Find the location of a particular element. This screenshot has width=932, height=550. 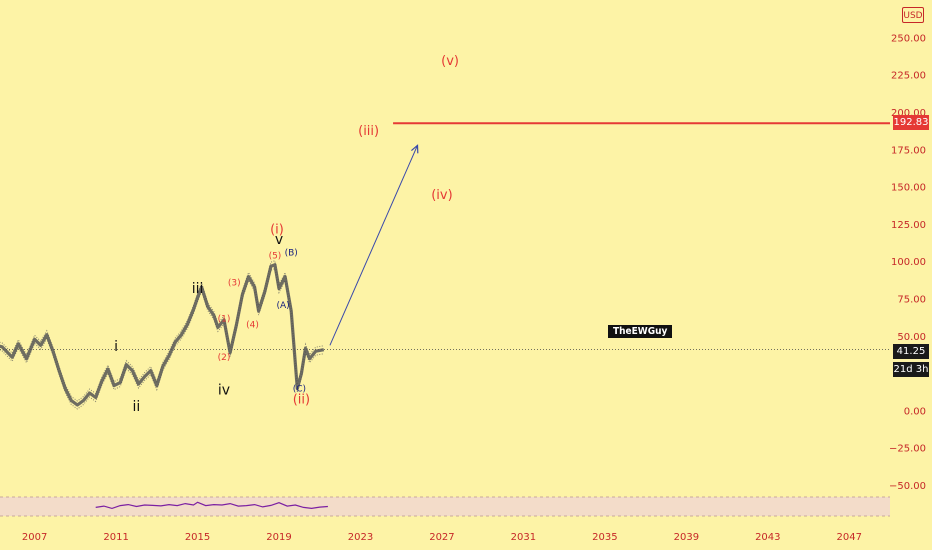

projection-arrow-line is located at coordinates (373, 245).